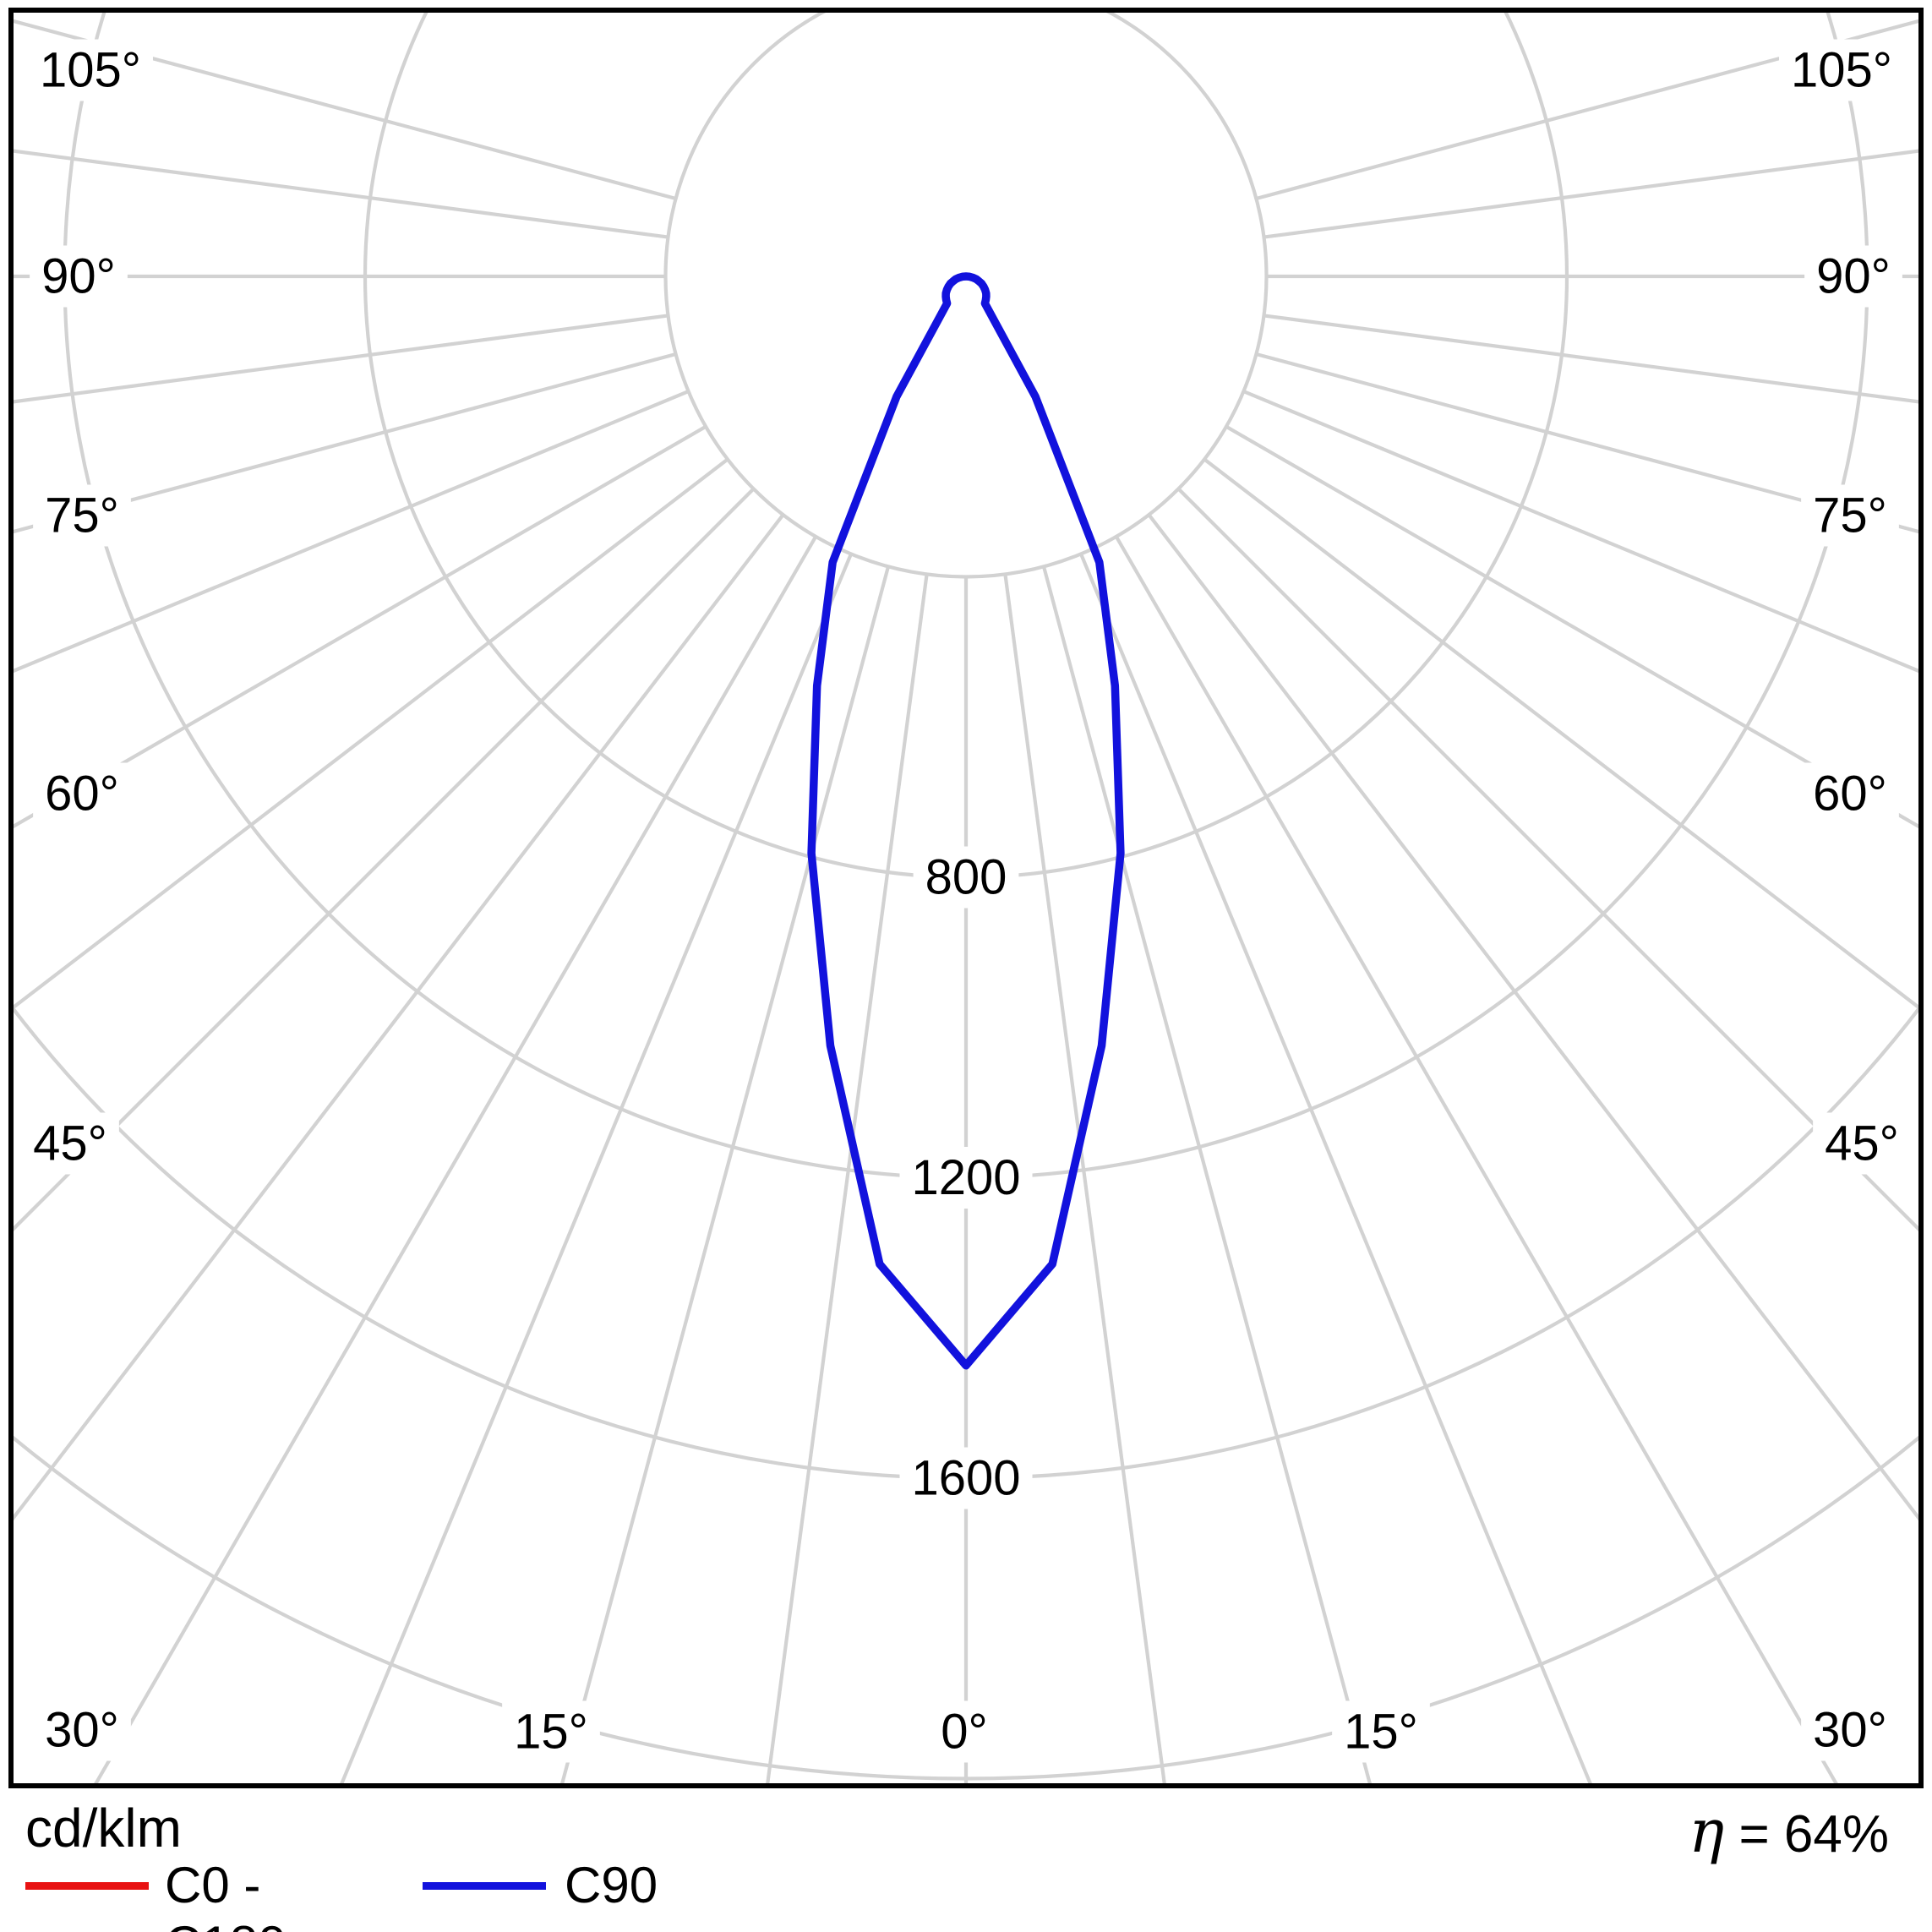 This screenshot has height=1932, width=1932. I want to click on legend-swatch-c0-c180, so click(87, 1886).